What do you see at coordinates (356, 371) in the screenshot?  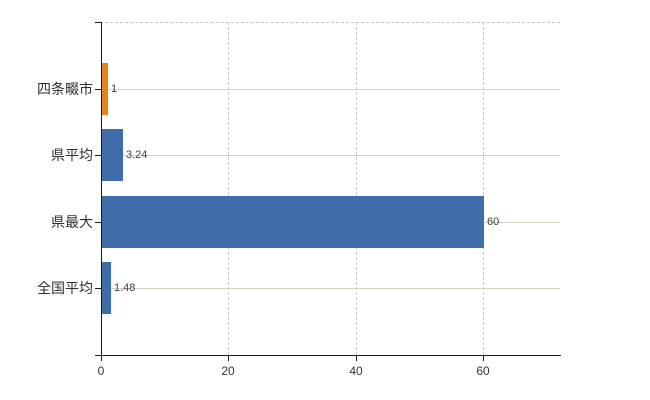 I see `x-tick-label: 40` at bounding box center [356, 371].